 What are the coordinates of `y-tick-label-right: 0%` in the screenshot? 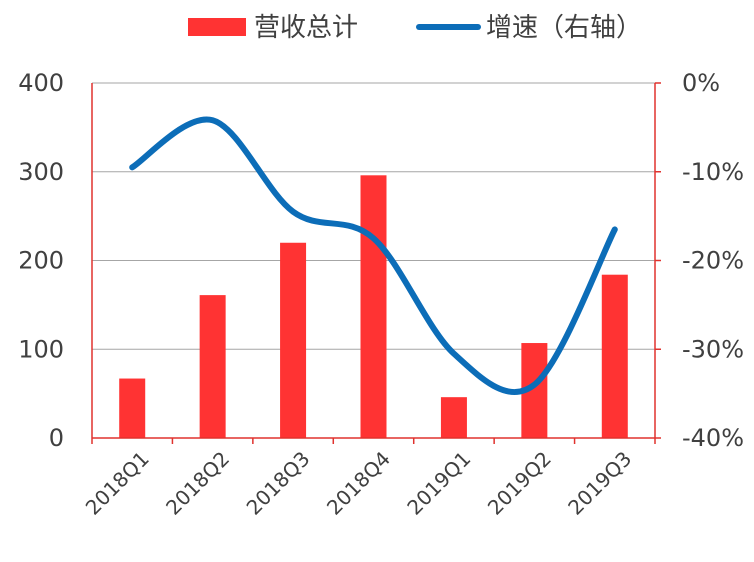 It's located at (701, 83).